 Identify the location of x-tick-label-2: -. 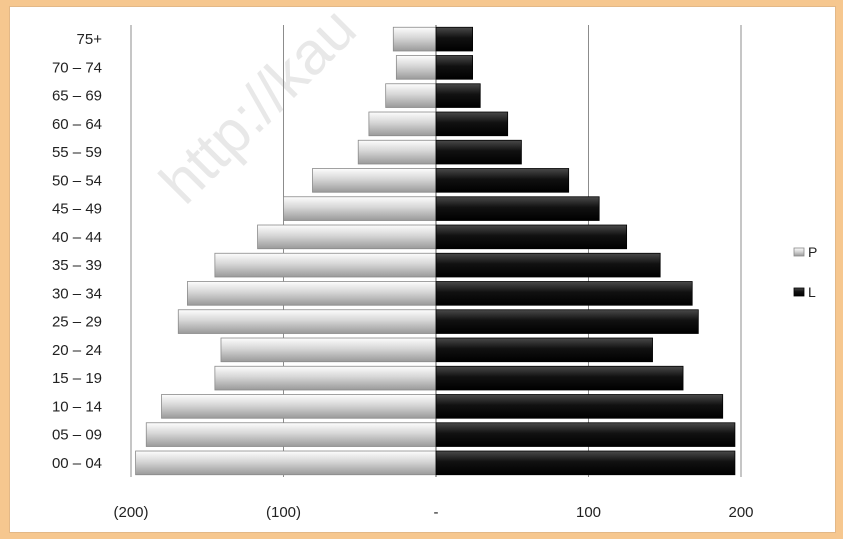
(436, 512).